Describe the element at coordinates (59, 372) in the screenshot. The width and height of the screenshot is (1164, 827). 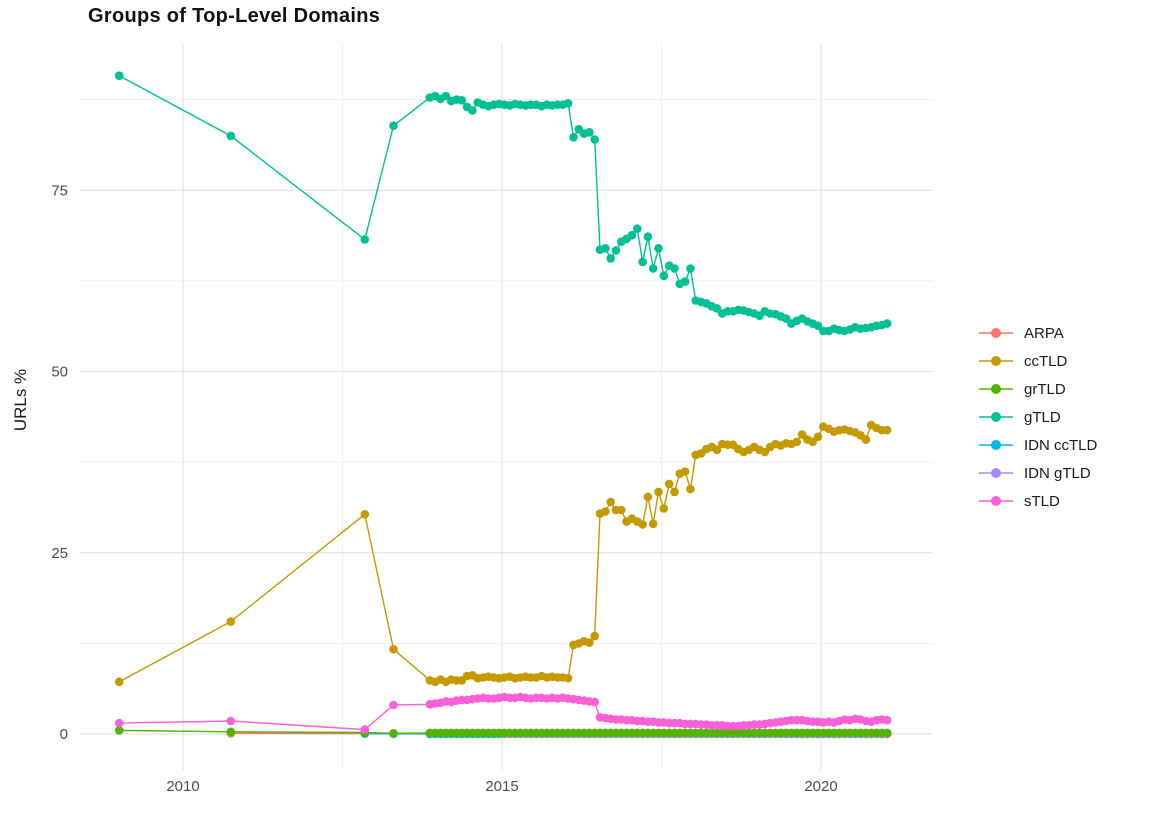
I see `y-tick-label: 50` at that location.